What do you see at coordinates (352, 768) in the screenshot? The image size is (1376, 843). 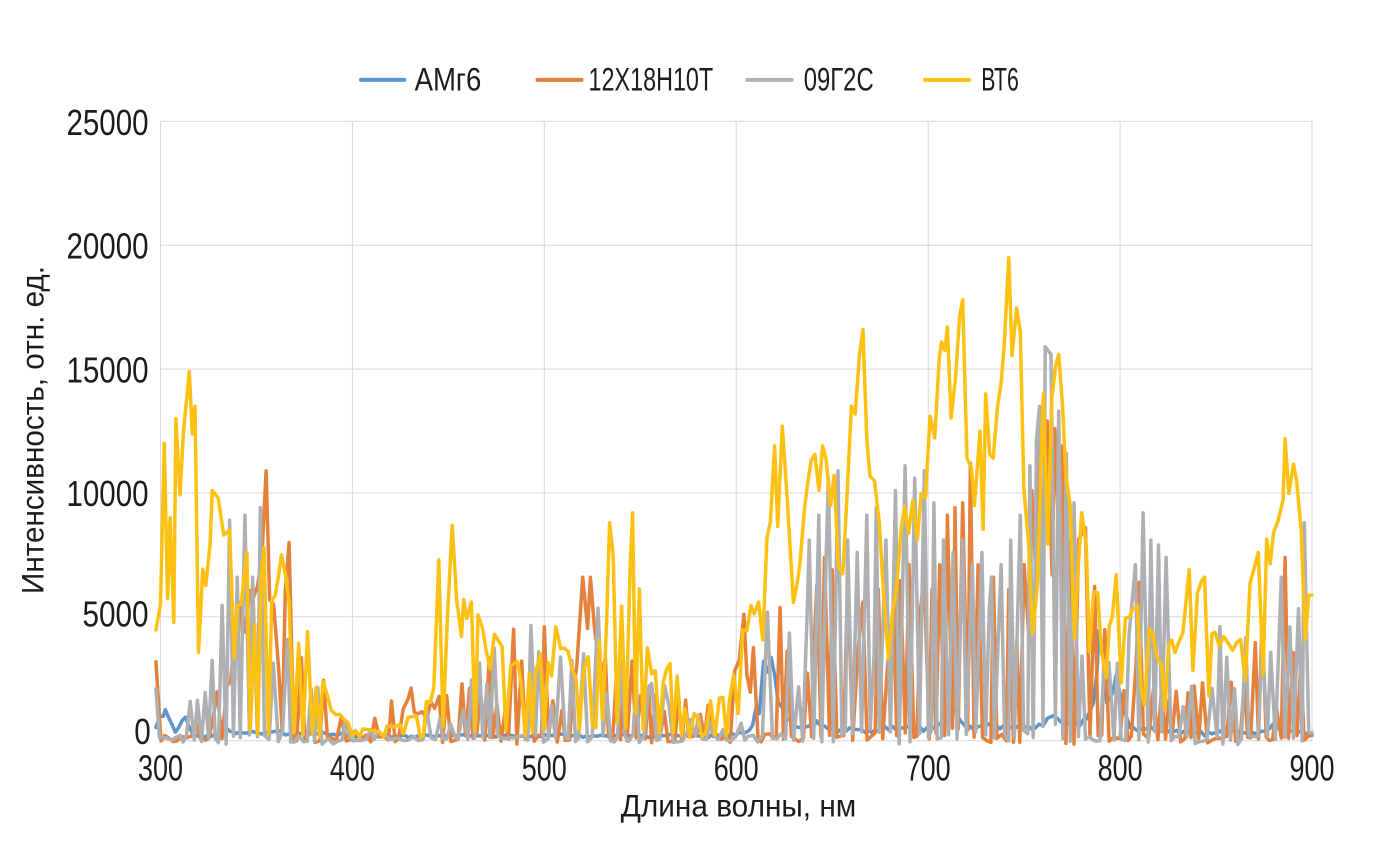 I see `svg-text: 400` at bounding box center [352, 768].